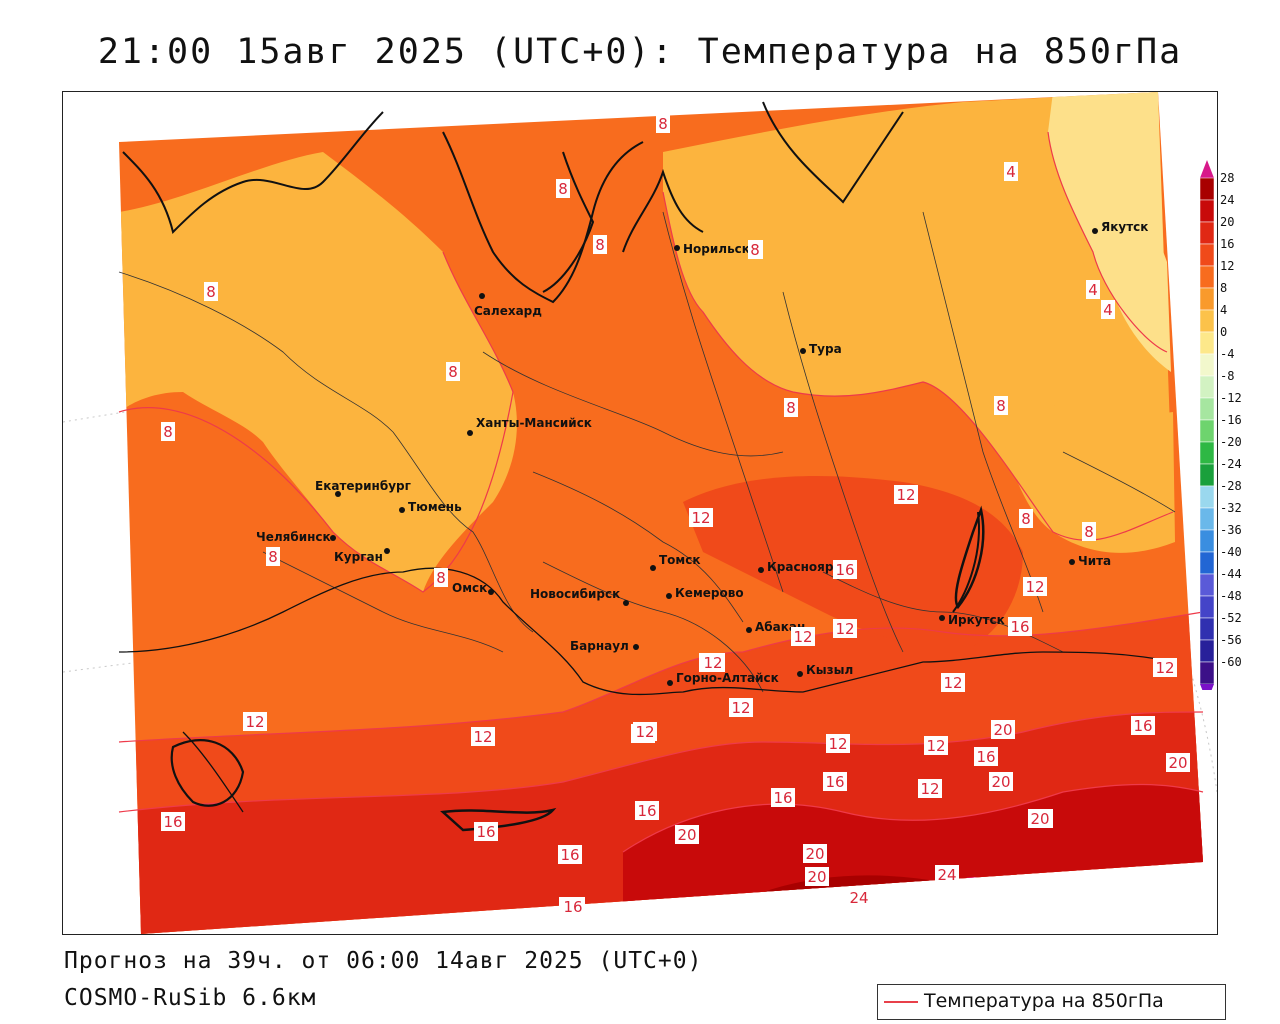 The height and width of the screenshot is (1024, 1280). What do you see at coordinates (1223, 332) in the screenshot?
I see `colorbar-tick-label: 0` at bounding box center [1223, 332].